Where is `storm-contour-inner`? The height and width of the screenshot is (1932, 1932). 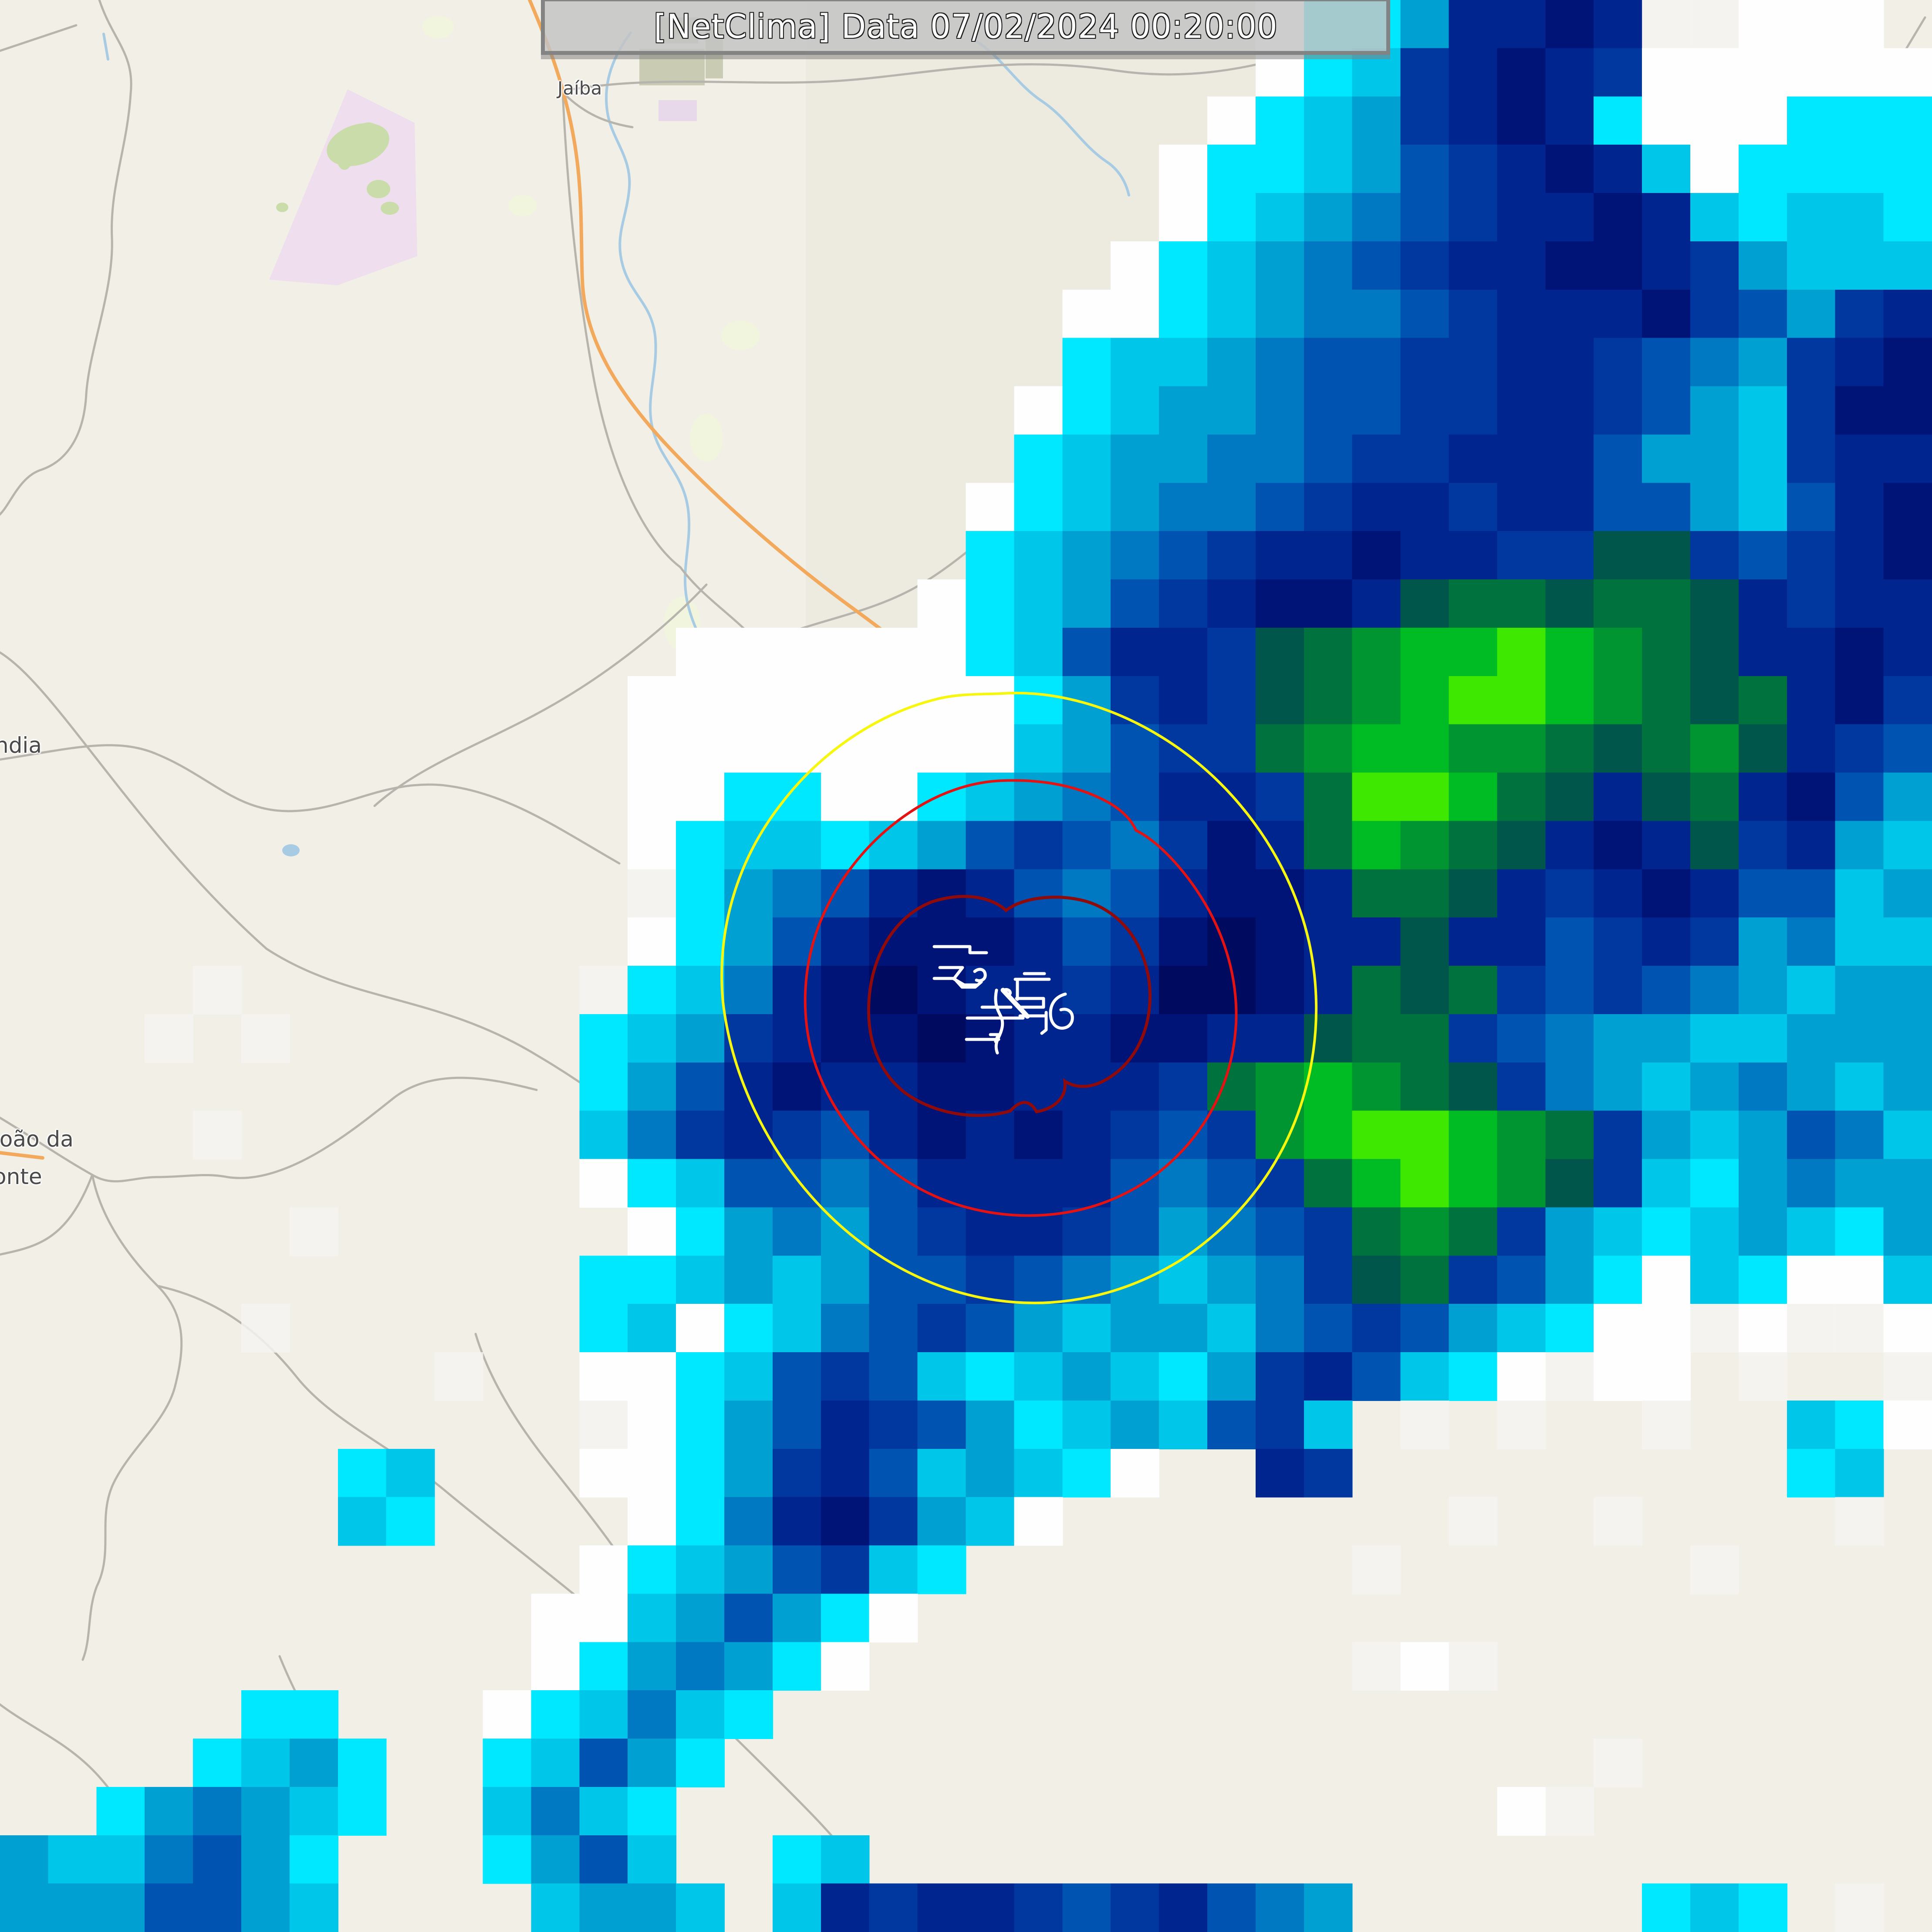
storm-contour-inner is located at coordinates (1009, 1006).